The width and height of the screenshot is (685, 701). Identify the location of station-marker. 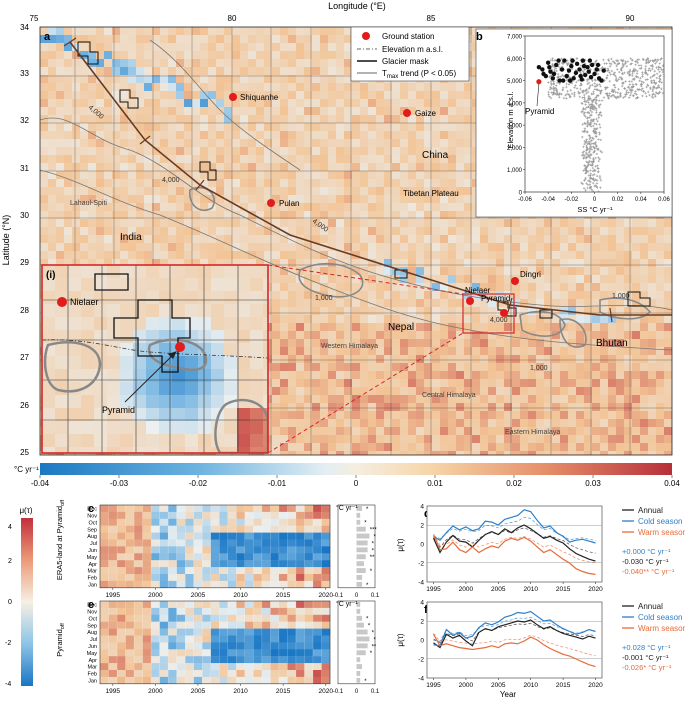
(470, 301).